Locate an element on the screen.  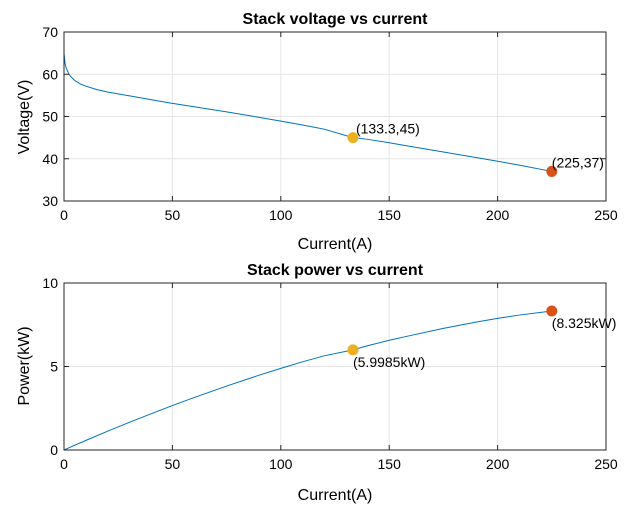
voltage-y-tick-label: 70 is located at coordinates (50, 32).